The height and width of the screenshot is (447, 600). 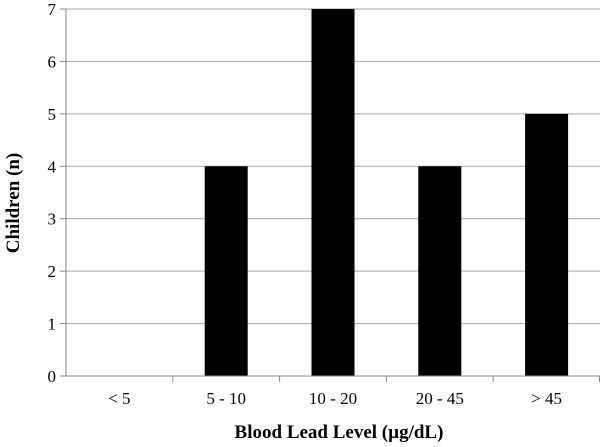 What do you see at coordinates (52, 166) in the screenshot?
I see `y-tick-label: 4` at bounding box center [52, 166].